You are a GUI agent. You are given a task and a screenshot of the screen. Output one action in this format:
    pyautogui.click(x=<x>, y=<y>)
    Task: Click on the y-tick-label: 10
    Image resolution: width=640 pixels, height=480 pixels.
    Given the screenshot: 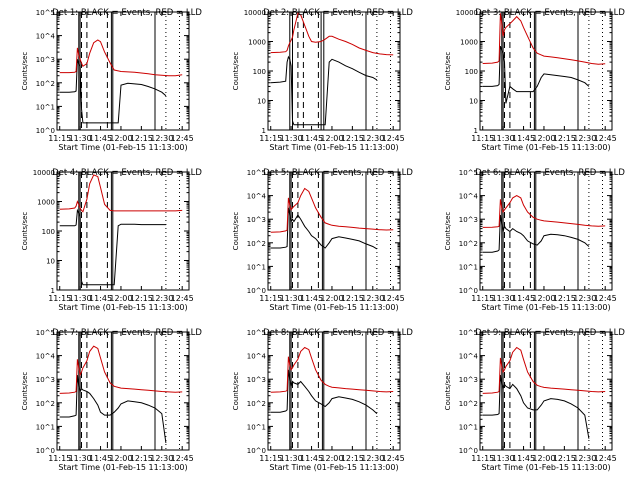 What is the action you would take?
    pyautogui.click(x=473, y=102)
    